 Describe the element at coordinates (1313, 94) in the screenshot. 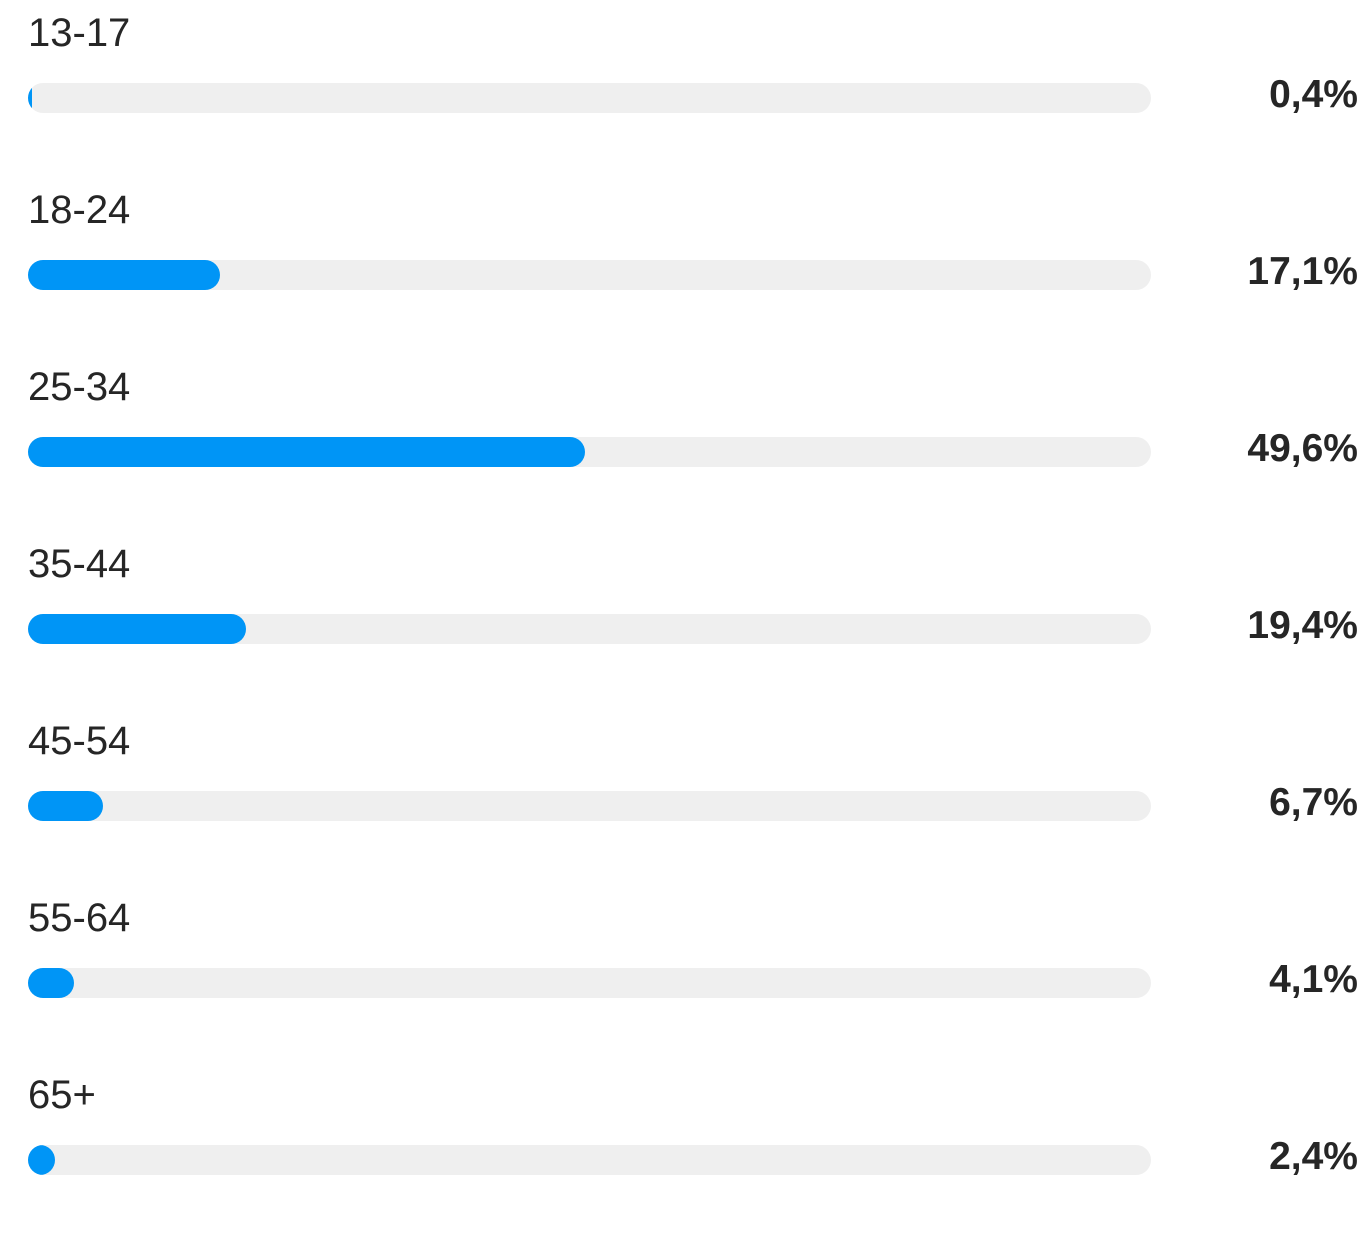

I see `percentage-value: 0,4%` at that location.